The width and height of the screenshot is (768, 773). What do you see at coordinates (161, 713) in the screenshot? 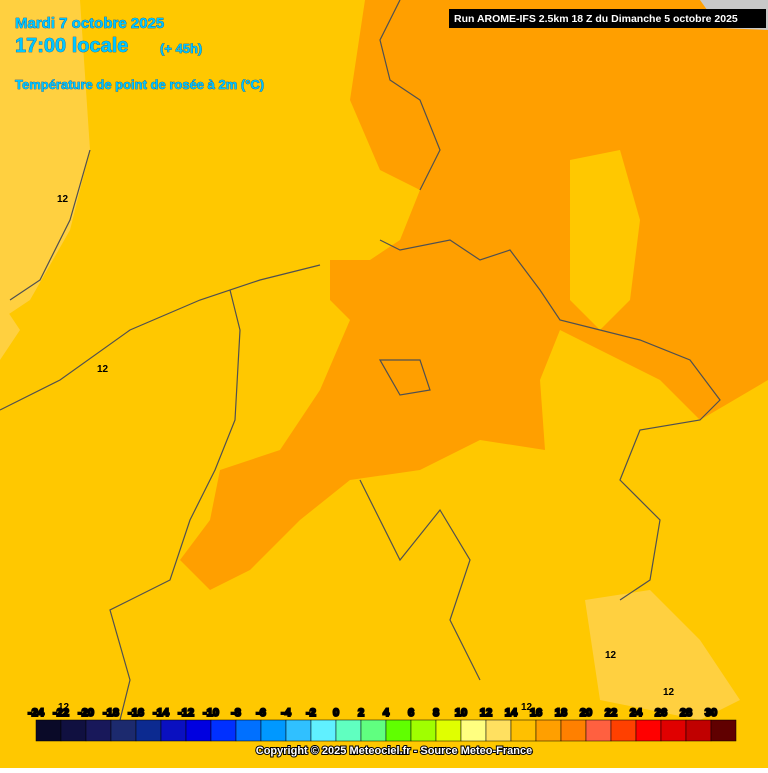
I see `colorbar-label: -14` at bounding box center [161, 713].